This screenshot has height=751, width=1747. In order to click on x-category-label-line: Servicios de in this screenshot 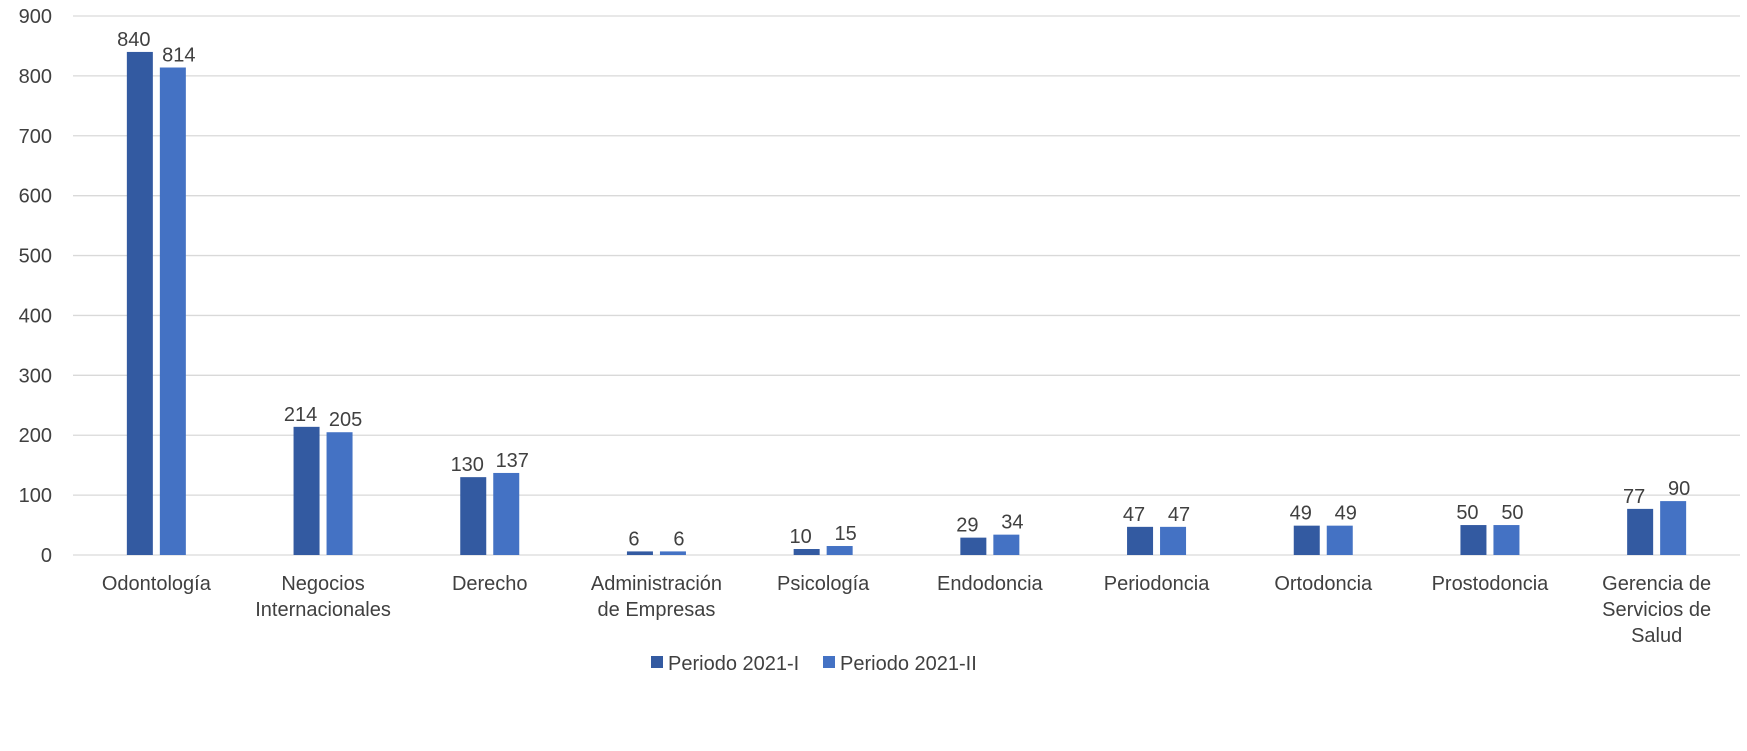, I will do `click(1656, 610)`.